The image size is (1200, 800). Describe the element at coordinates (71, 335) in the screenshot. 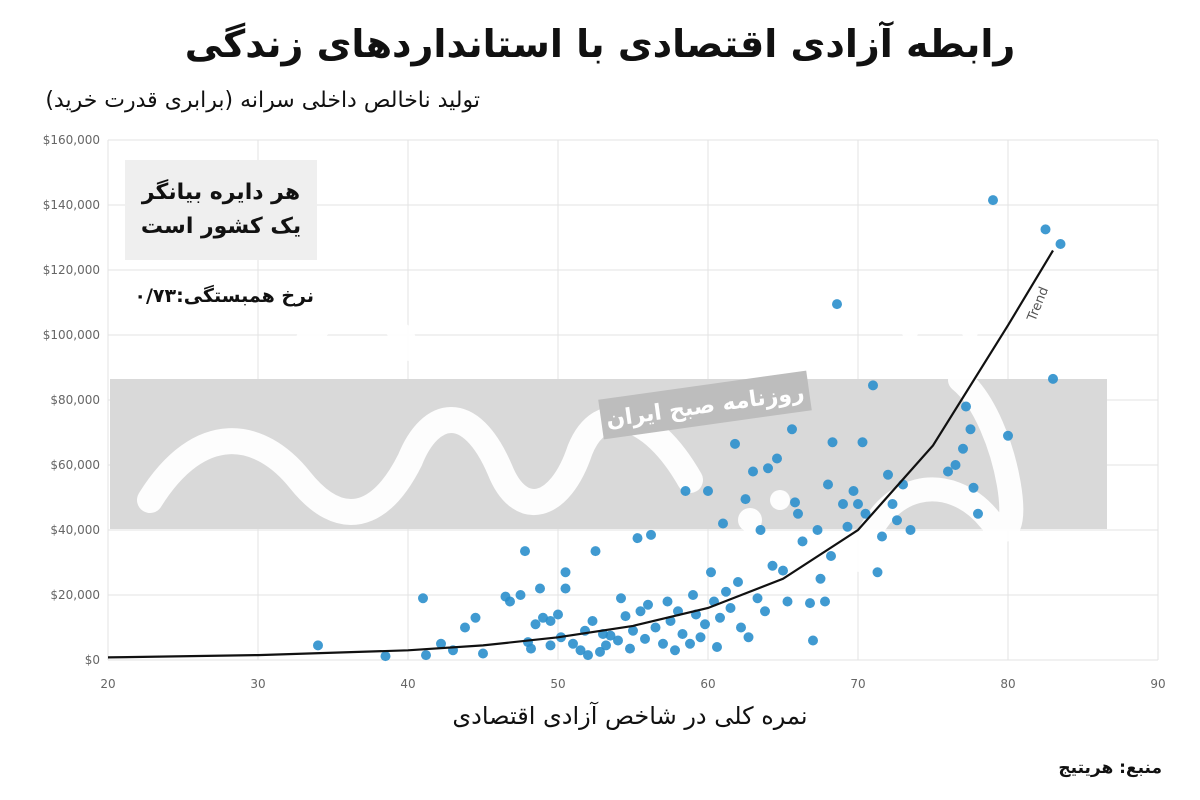

I see `y-tick-label: $100,000` at that location.